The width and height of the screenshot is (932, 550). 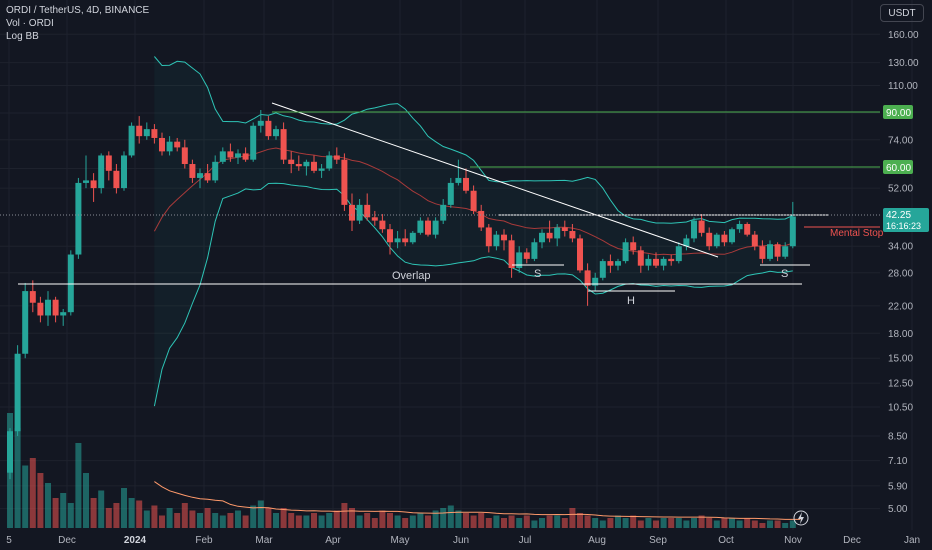 What do you see at coordinates (900, 359) in the screenshot?
I see `price-tick-label: 15.00` at bounding box center [900, 359].